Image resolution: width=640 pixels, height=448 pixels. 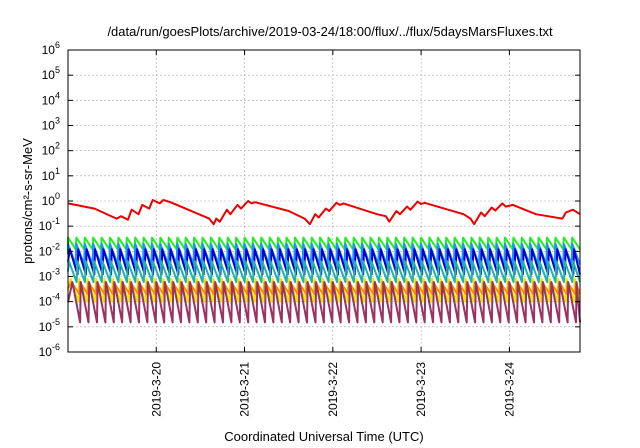 What do you see at coordinates (51, 73) in the screenshot?
I see `y-tick-label: 10⁵` at bounding box center [51, 73].